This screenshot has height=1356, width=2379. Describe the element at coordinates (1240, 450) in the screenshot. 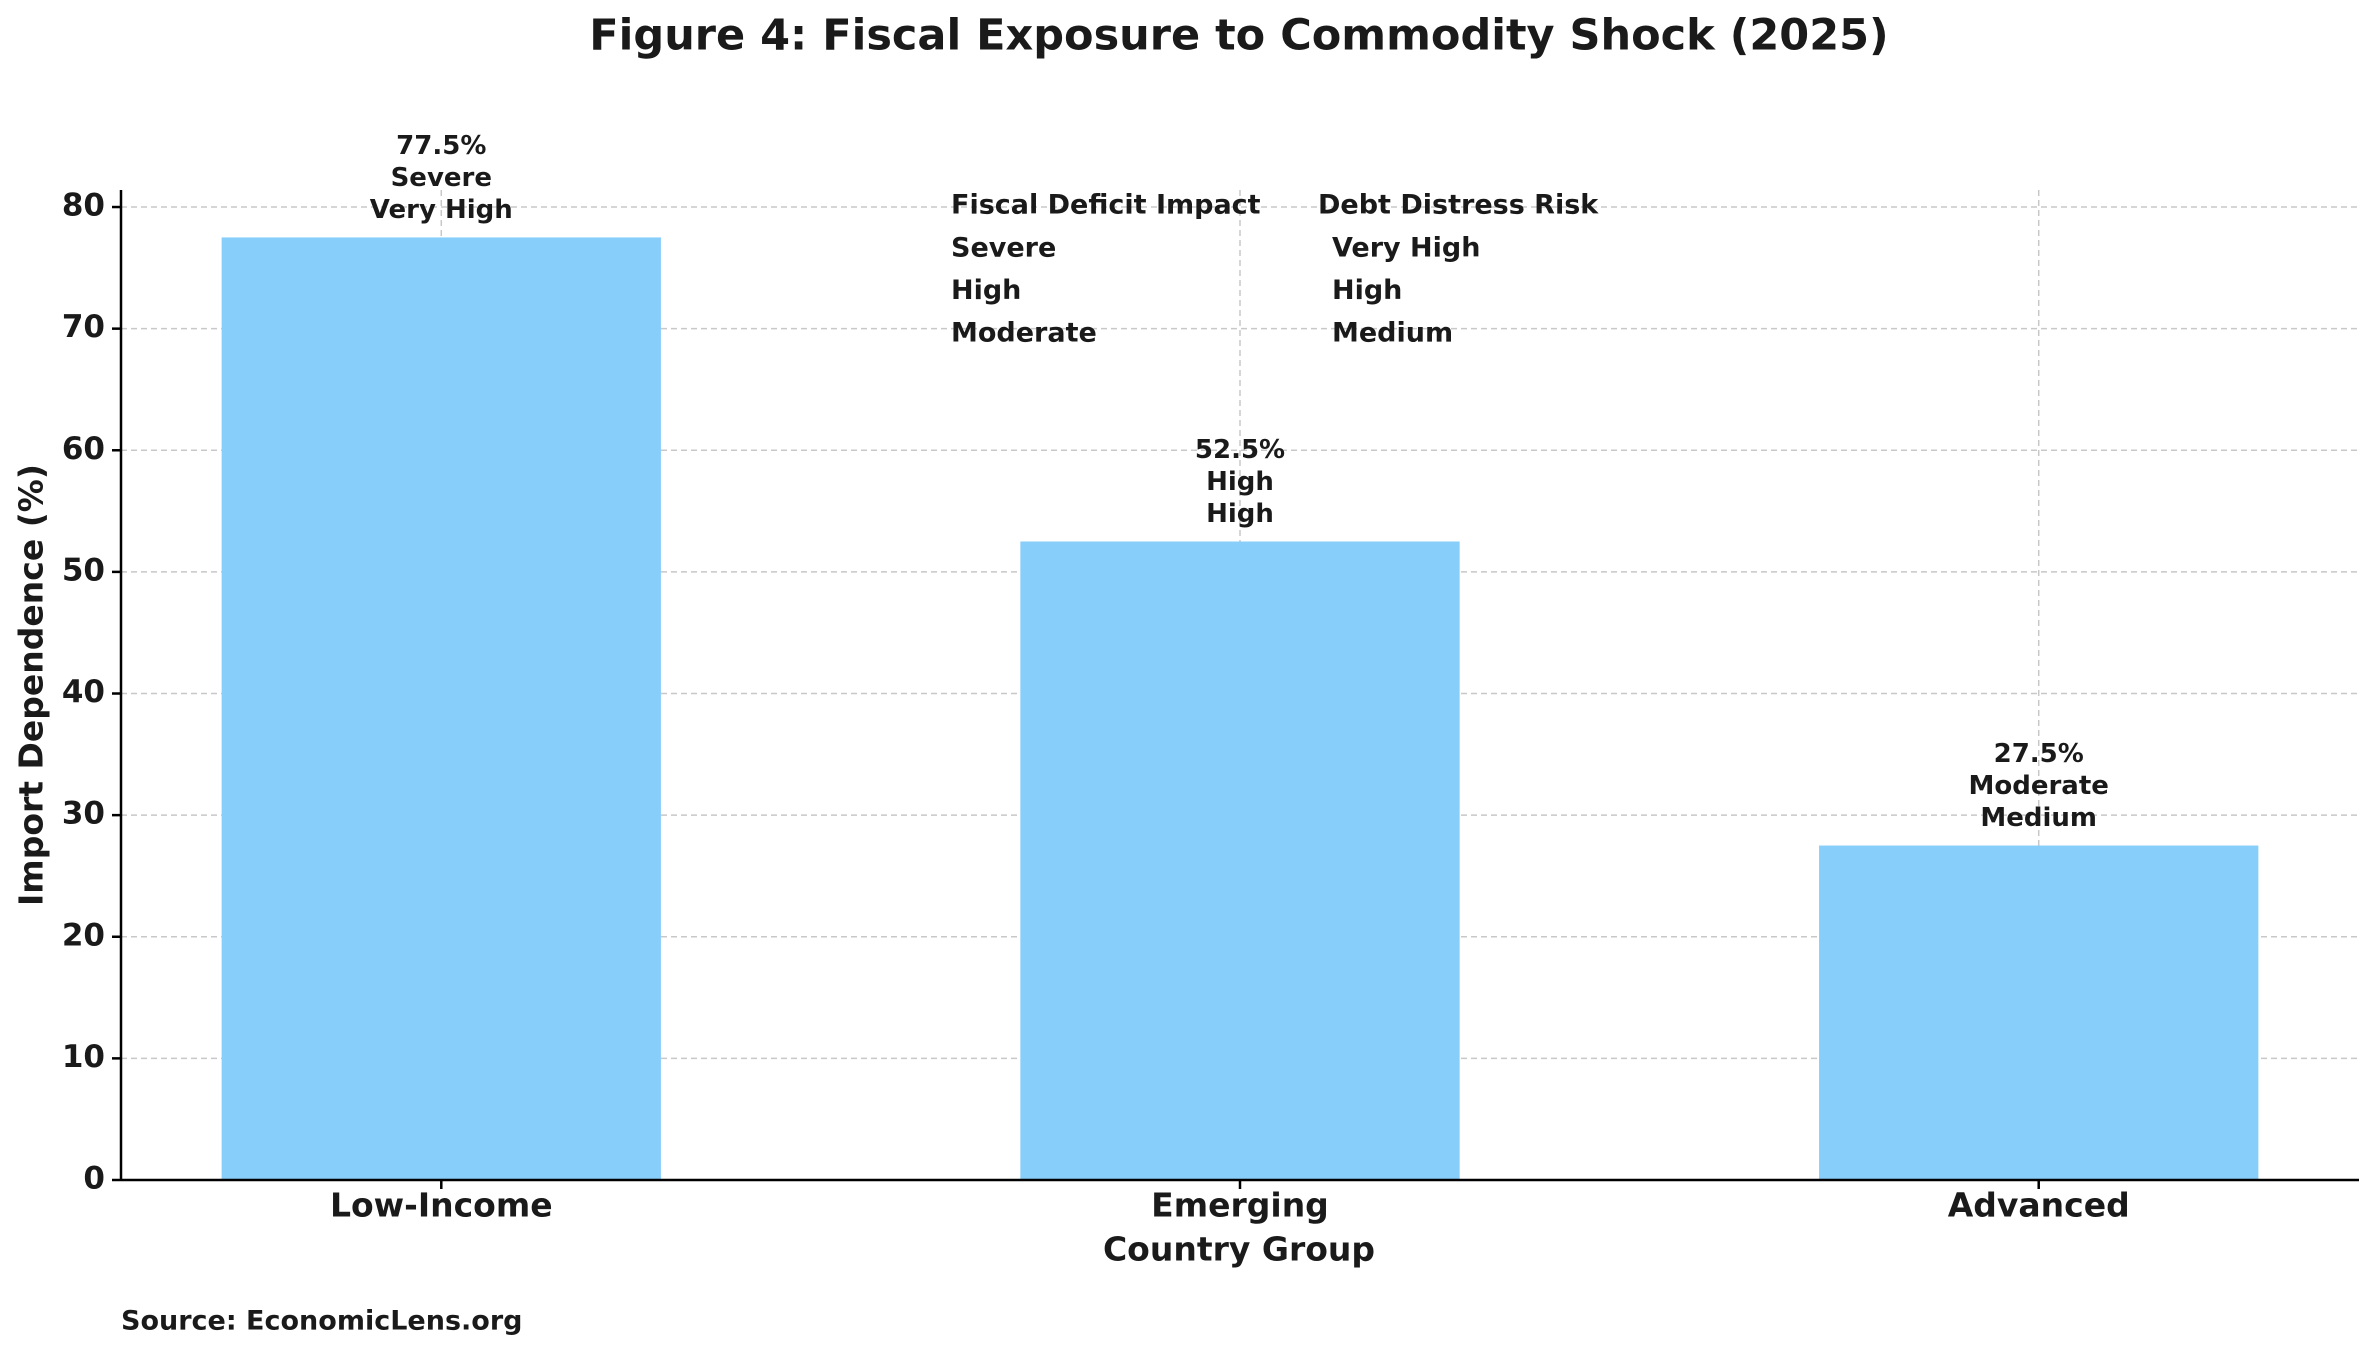

I see `data-label: 52.5%` at that location.